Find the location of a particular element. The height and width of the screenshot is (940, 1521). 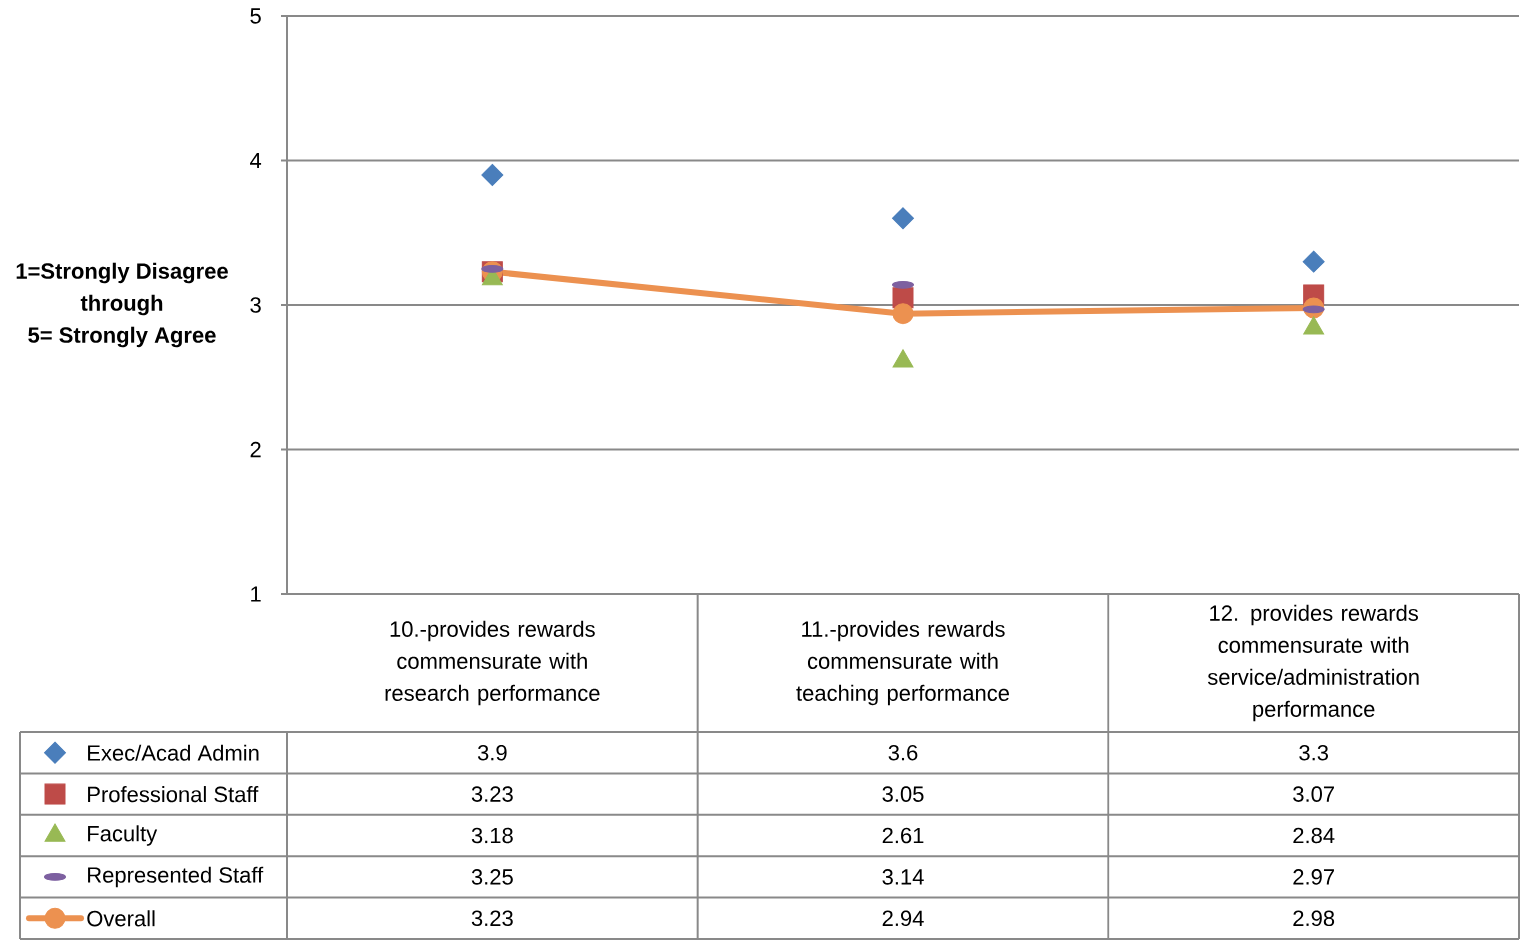

data-label: 3.18 is located at coordinates (492, 835).